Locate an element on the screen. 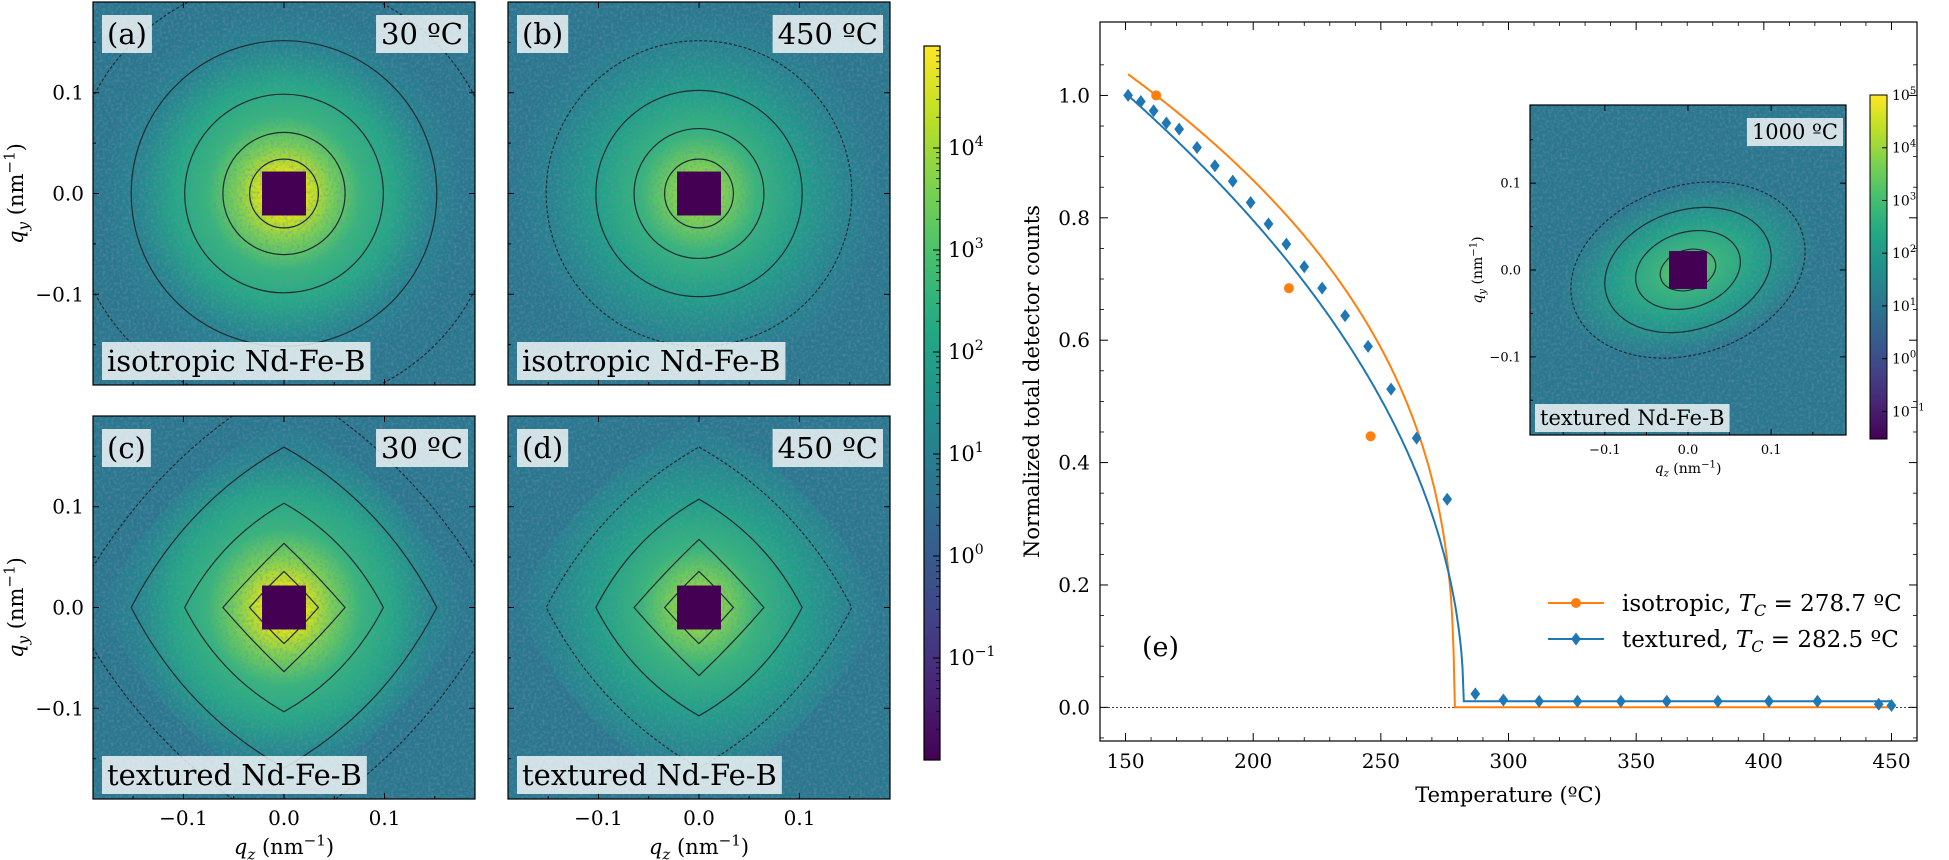 This screenshot has height=860, width=1949. inset-colorbar-frame is located at coordinates (1878, 267).